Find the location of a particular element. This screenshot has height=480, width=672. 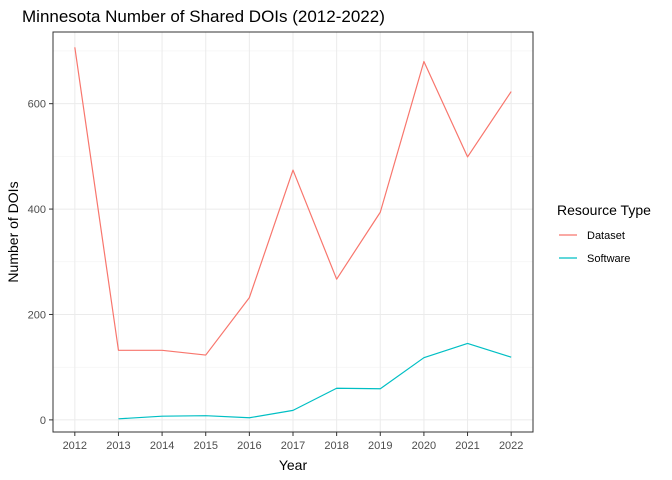

x-tick-label: 2018 is located at coordinates (336, 446).